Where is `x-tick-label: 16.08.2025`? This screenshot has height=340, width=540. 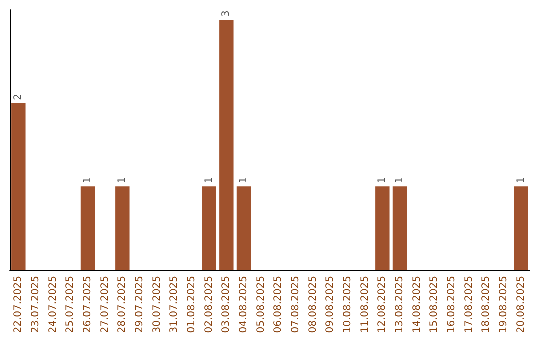
x-tick-label: 16.08.2025 is located at coordinates (452, 305).